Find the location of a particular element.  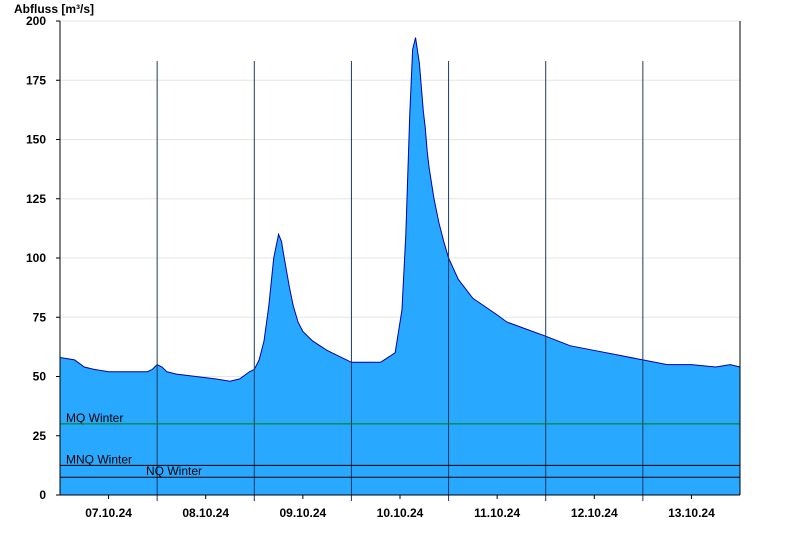

x-tick-label: 13.10.24 is located at coordinates (691, 513).